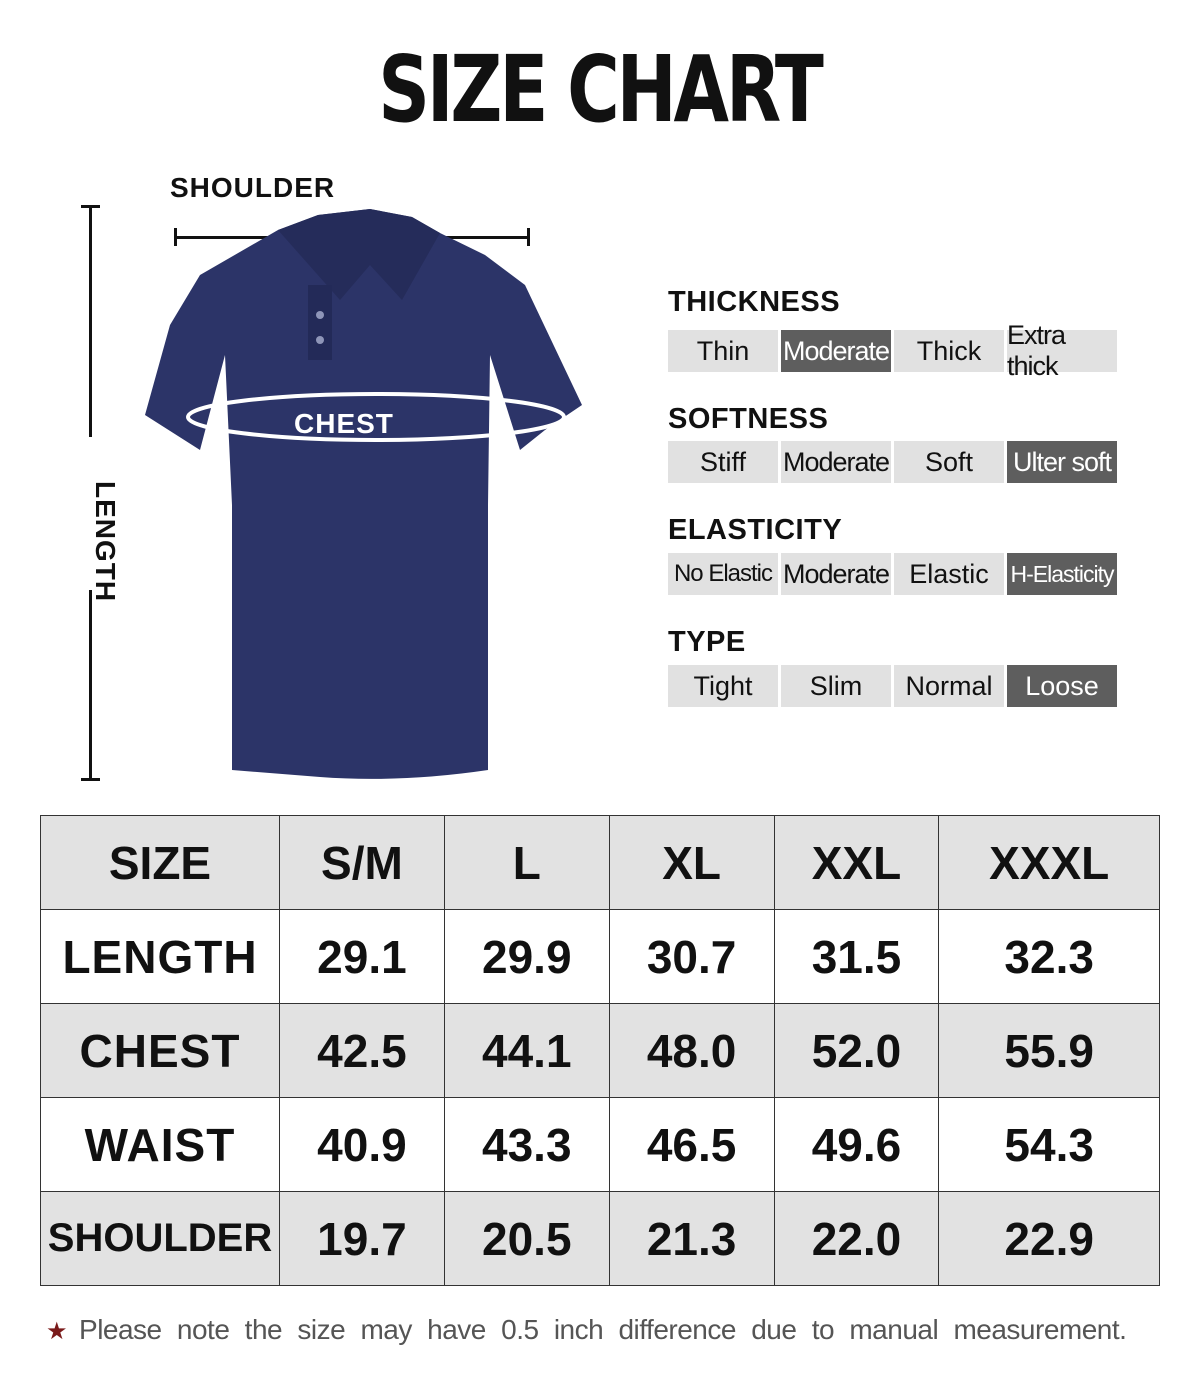  What do you see at coordinates (856, 956) in the screenshot?
I see `table-cell: 31.5` at bounding box center [856, 956].